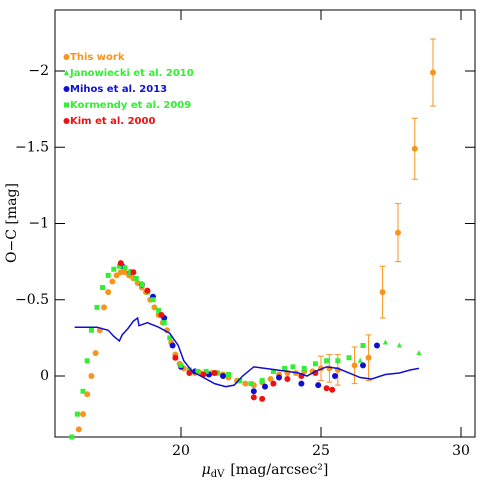 This screenshot has width=491, height=491. Describe the element at coordinates (118, 89) in the screenshot. I see `legend-label: Mihos et al. 2013` at that location.